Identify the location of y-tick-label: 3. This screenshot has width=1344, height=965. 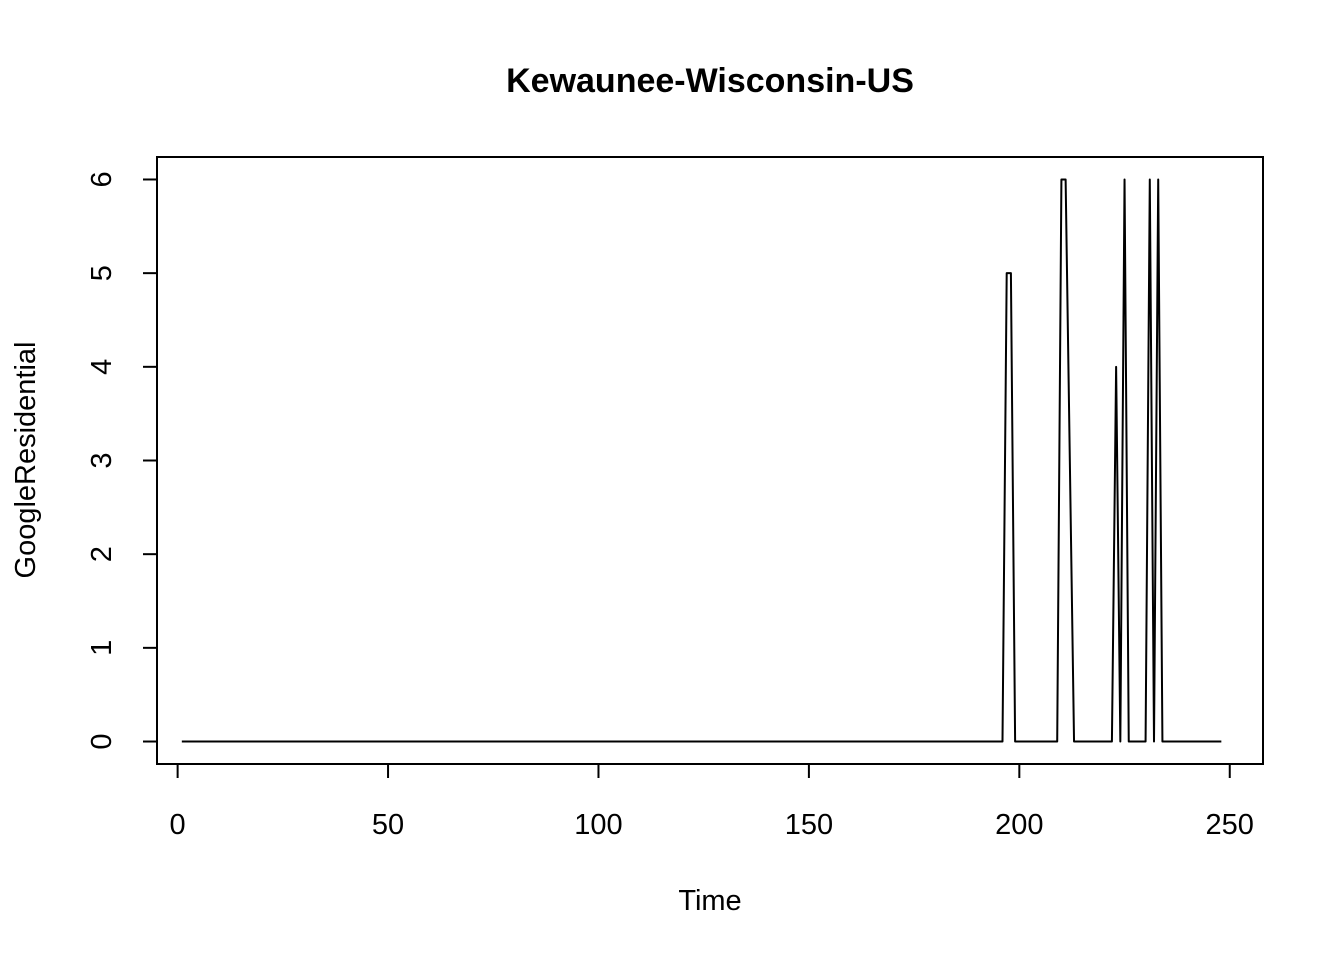
(102, 460).